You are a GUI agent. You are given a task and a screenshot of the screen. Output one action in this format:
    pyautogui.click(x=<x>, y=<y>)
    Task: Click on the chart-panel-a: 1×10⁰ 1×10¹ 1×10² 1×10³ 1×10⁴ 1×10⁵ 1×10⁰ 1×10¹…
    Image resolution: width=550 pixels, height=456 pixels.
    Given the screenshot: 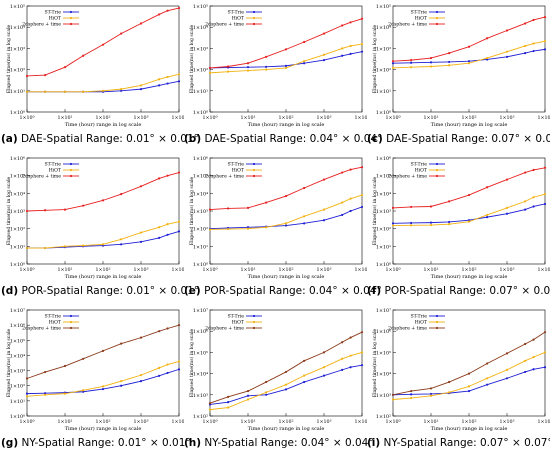 What is the action you would take?
    pyautogui.click(x=100, y=76)
    